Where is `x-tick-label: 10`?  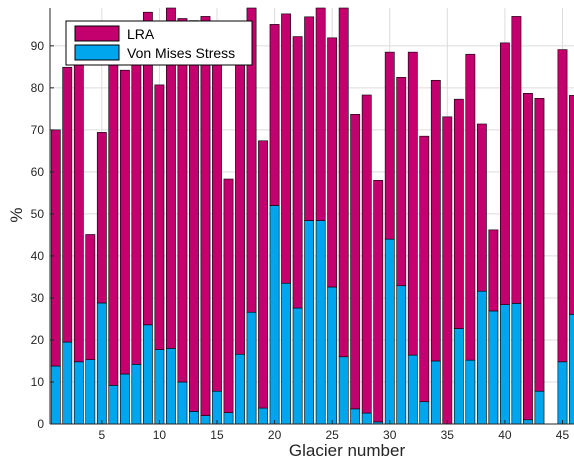
x-tick-label: 10 is located at coordinates (160, 435).